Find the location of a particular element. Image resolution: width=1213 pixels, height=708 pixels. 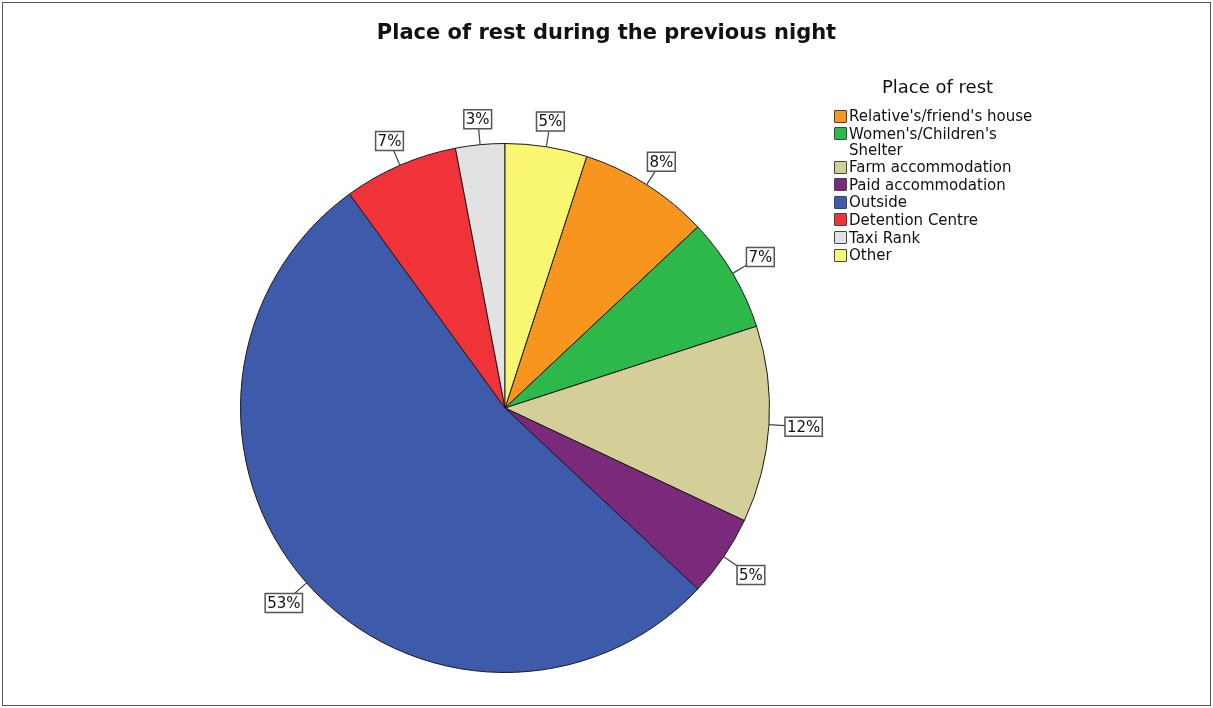

legend-label: Paid accommodation is located at coordinates (927, 184).